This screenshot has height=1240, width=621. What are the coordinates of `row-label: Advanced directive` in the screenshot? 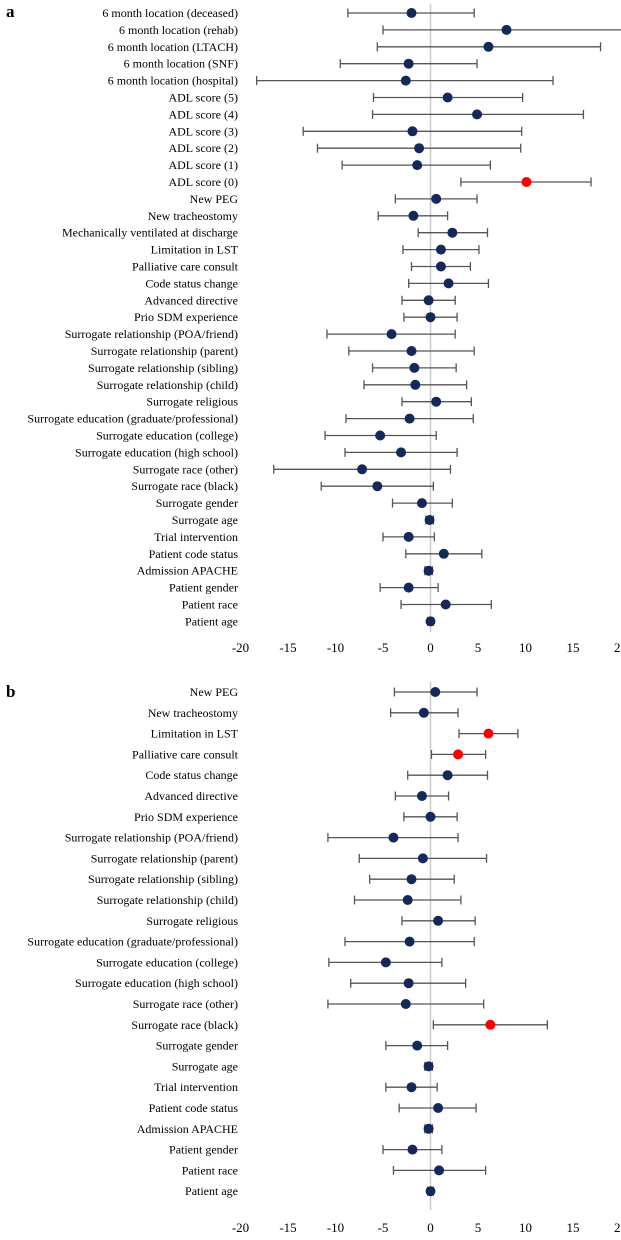 It's located at (191, 300).